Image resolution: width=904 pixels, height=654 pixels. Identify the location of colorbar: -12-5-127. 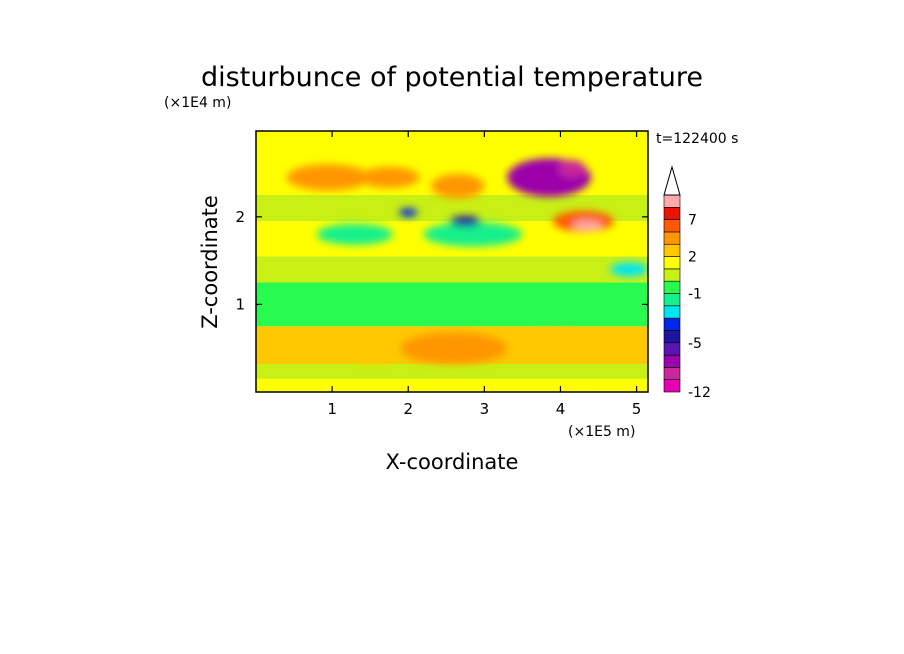
(687, 283).